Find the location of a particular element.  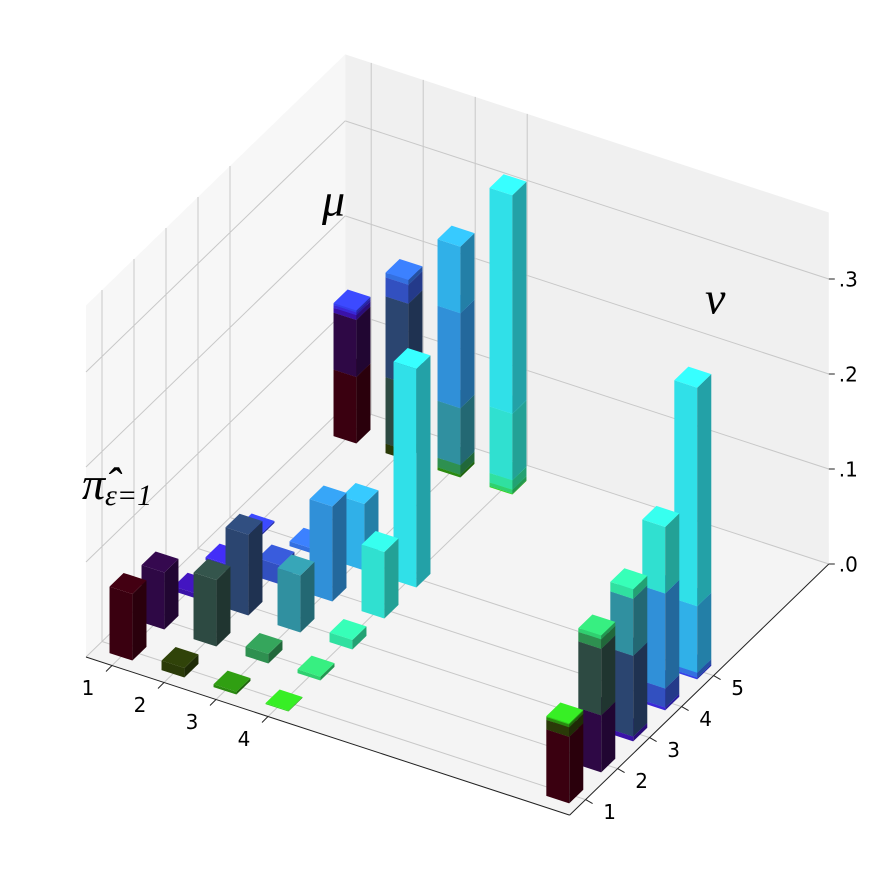

pi-label-sub: ε=1 is located at coordinates (128, 495).